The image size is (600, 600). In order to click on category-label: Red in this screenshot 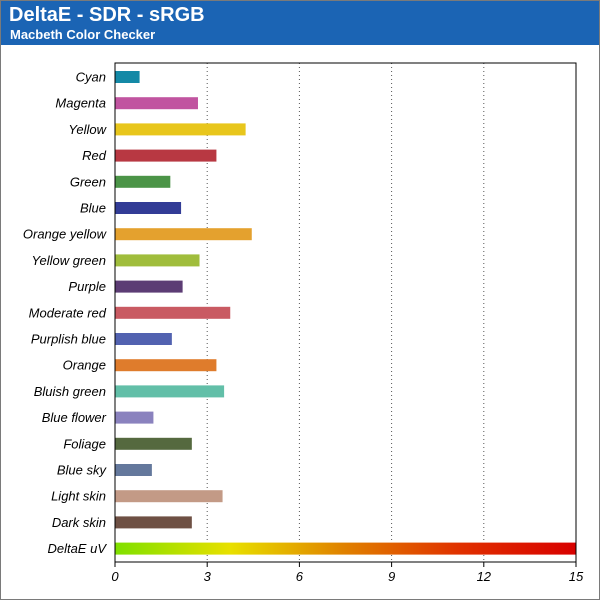, I will do `click(94, 155)`.